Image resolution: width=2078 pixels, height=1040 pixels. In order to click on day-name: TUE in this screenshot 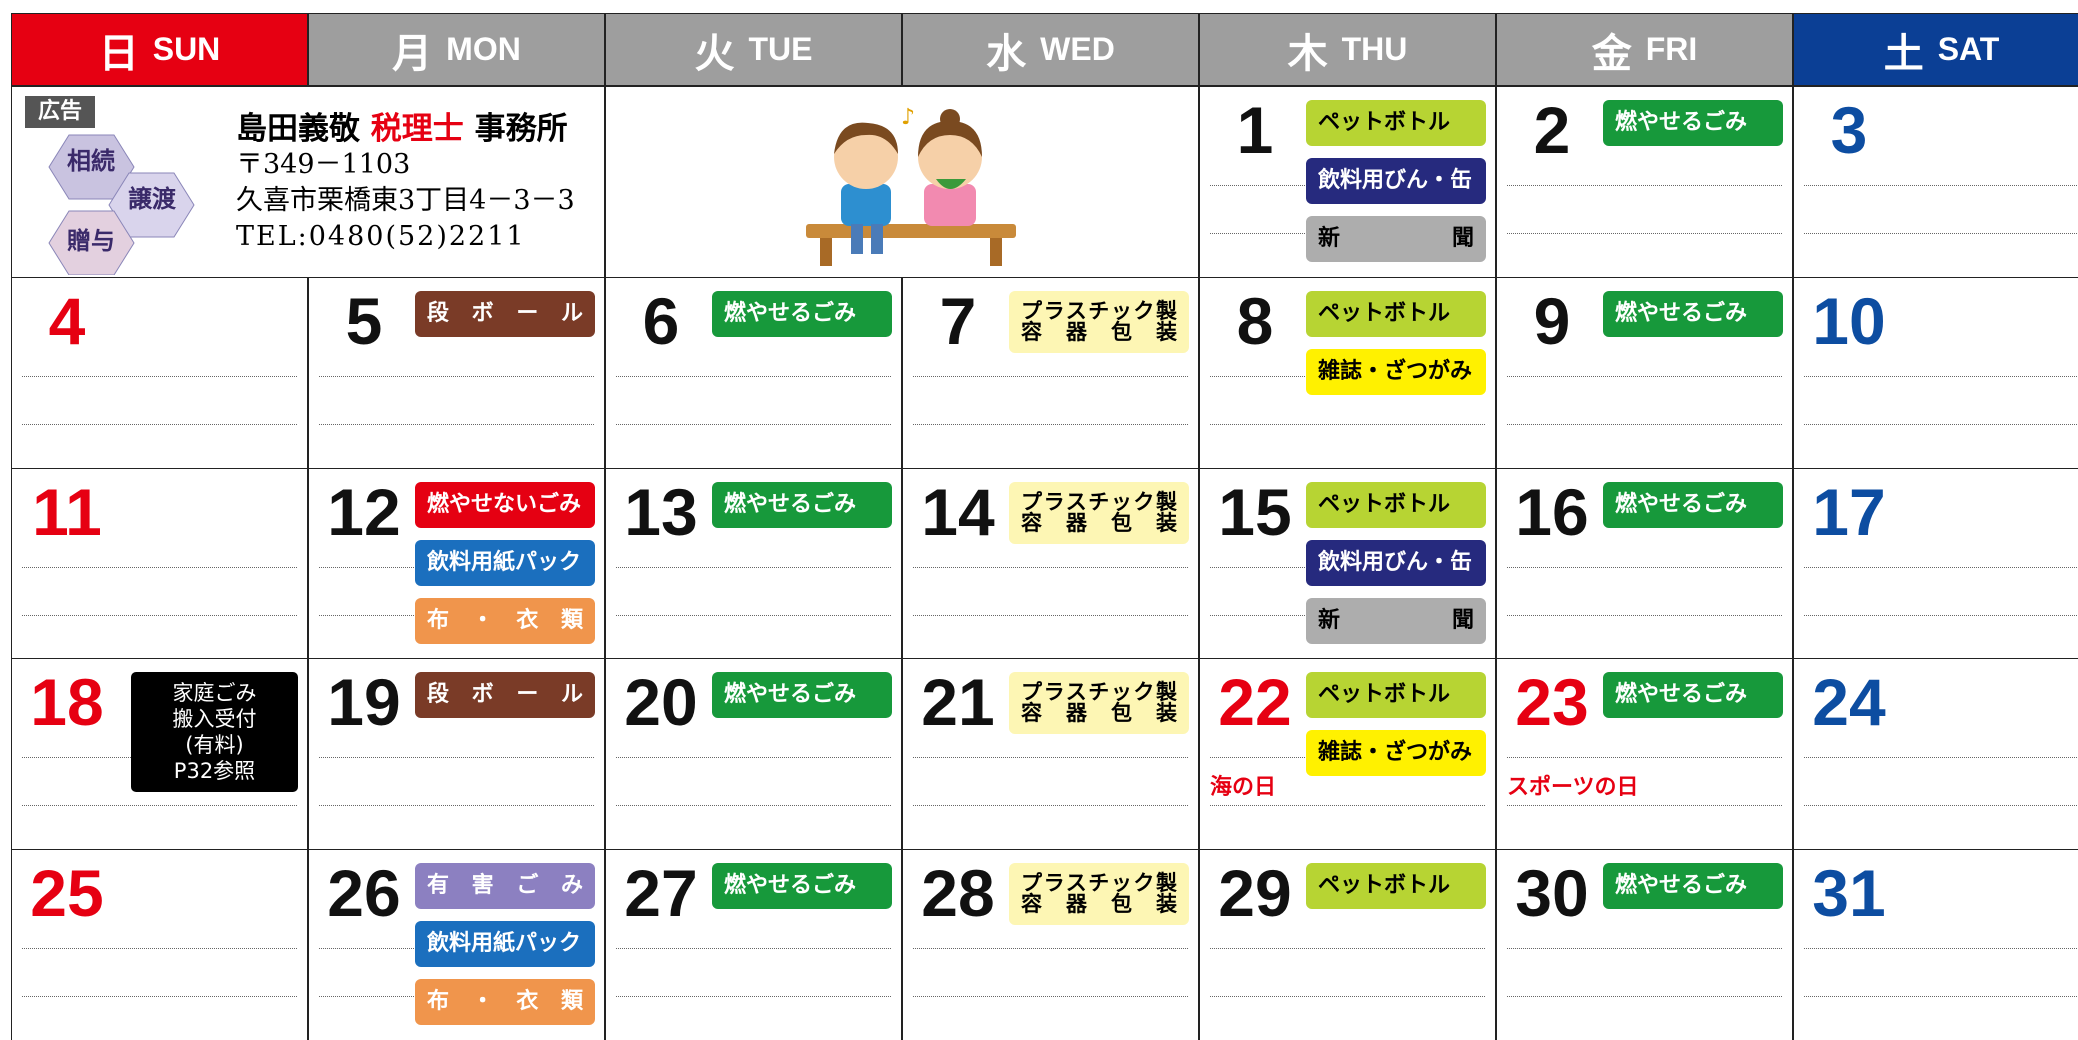, I will do `click(780, 49)`.